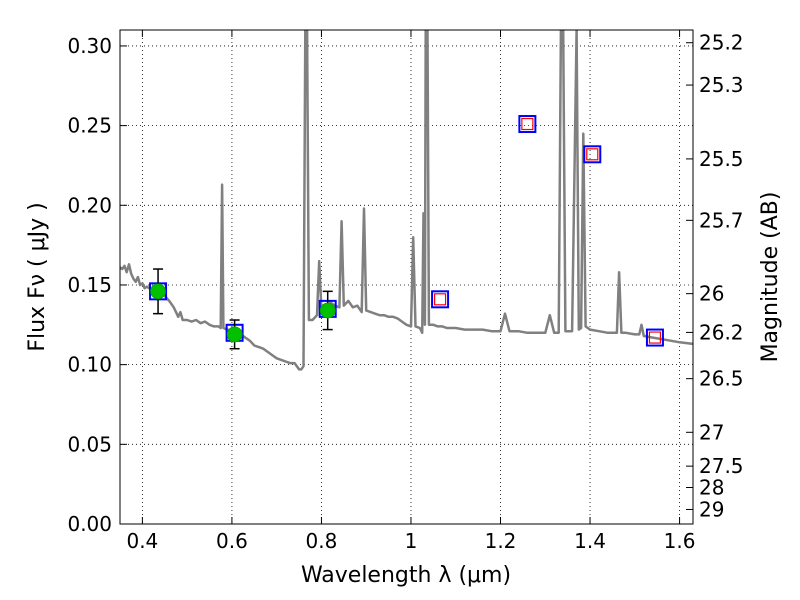  What do you see at coordinates (721, 379) in the screenshot?
I see `right-tick-label: 26.5` at bounding box center [721, 379].